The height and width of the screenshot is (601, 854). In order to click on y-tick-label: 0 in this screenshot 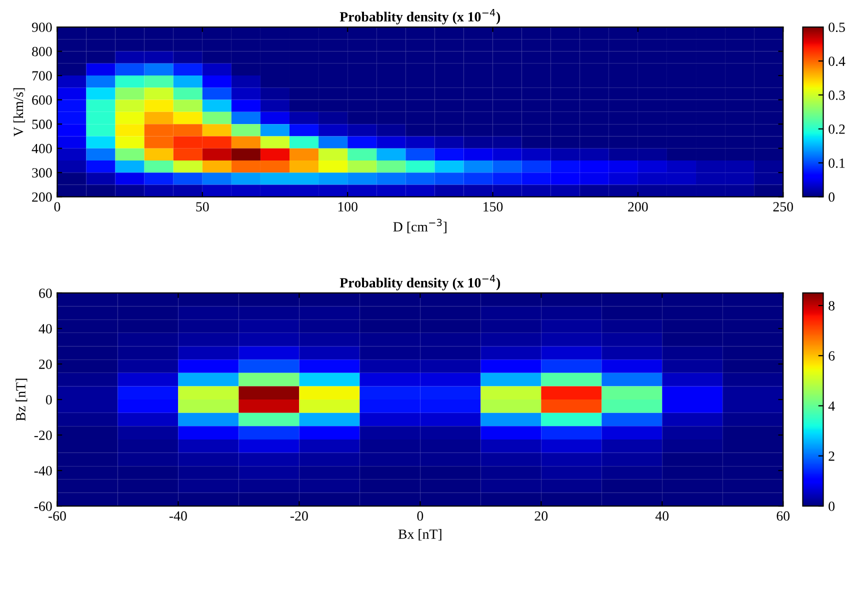, I will do `click(49, 399)`.